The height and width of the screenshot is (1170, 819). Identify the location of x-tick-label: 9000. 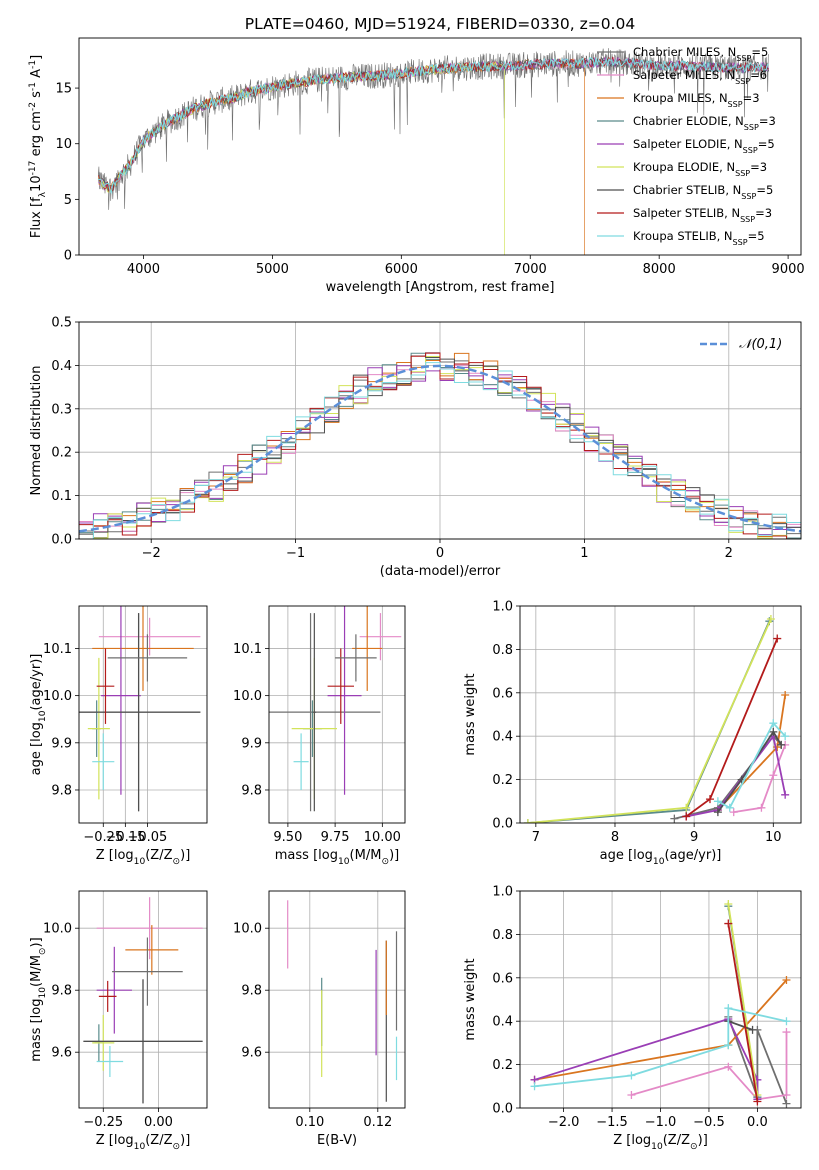
(788, 269).